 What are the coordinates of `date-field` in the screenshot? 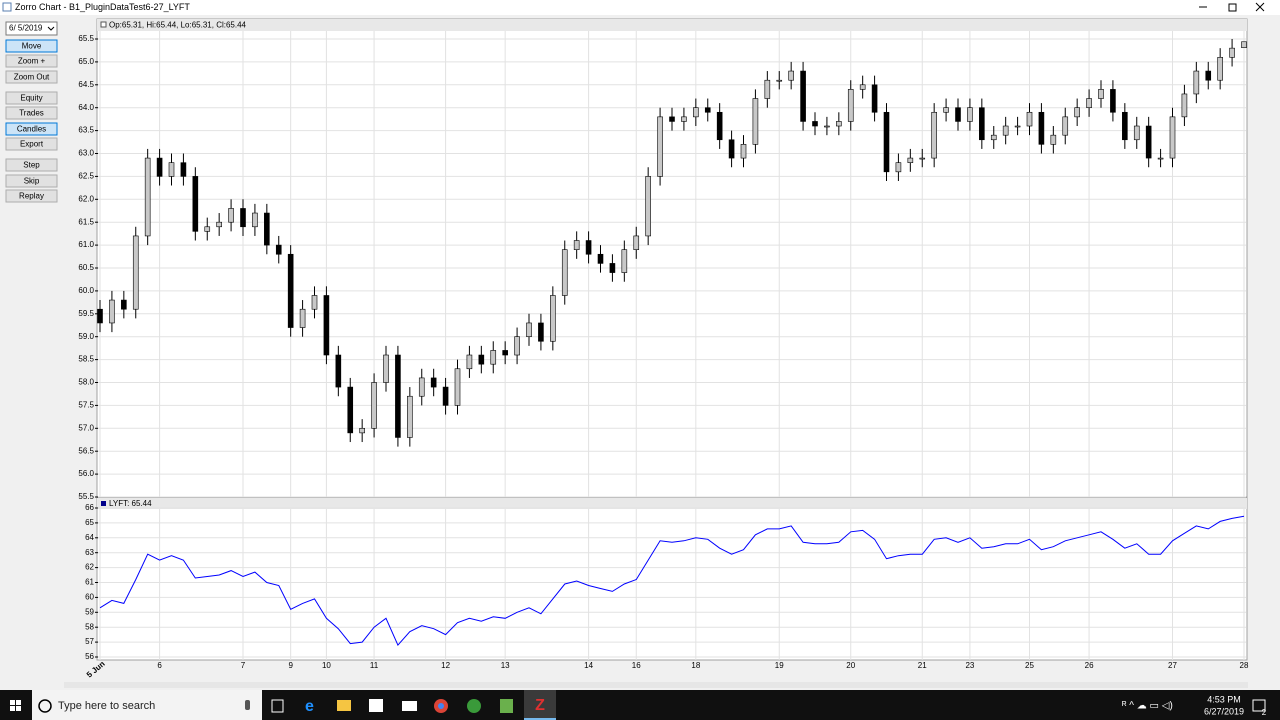 It's located at (31, 28).